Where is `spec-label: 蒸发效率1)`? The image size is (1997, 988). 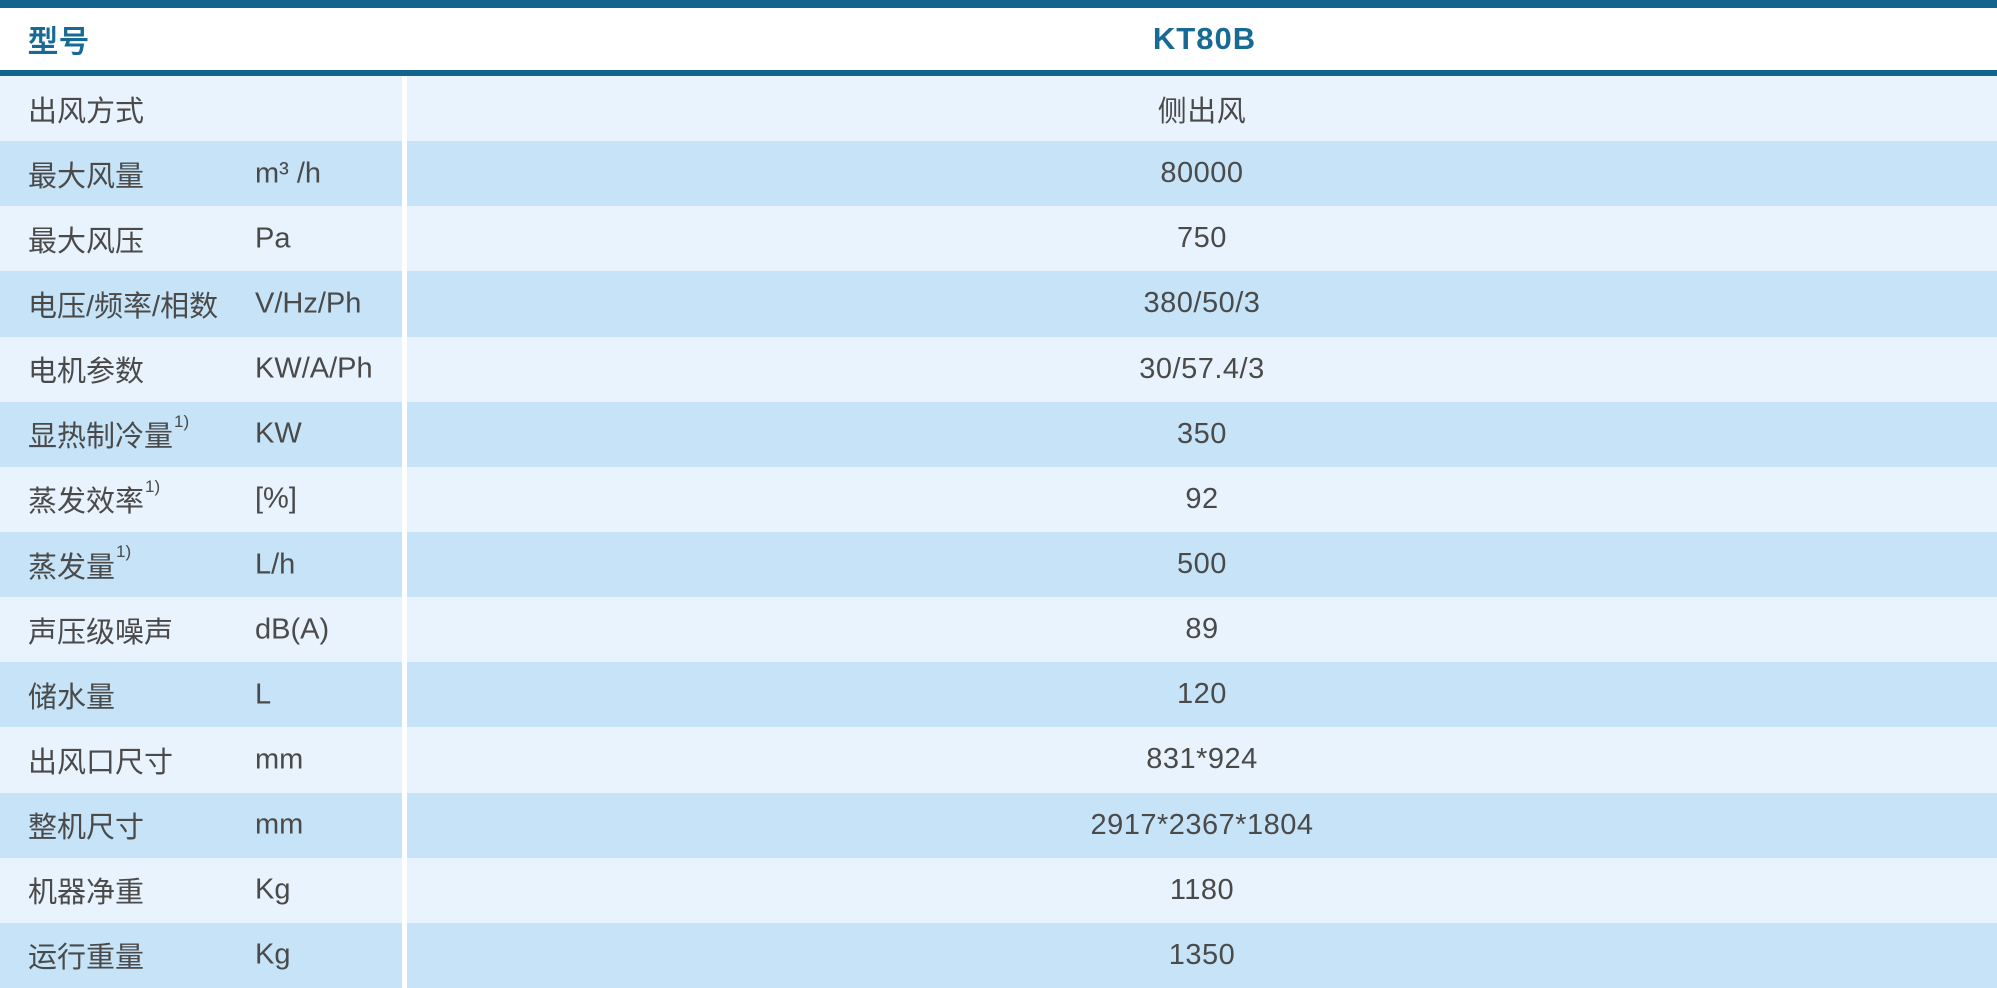 spec-label: 蒸发效率1) is located at coordinates (80, 498).